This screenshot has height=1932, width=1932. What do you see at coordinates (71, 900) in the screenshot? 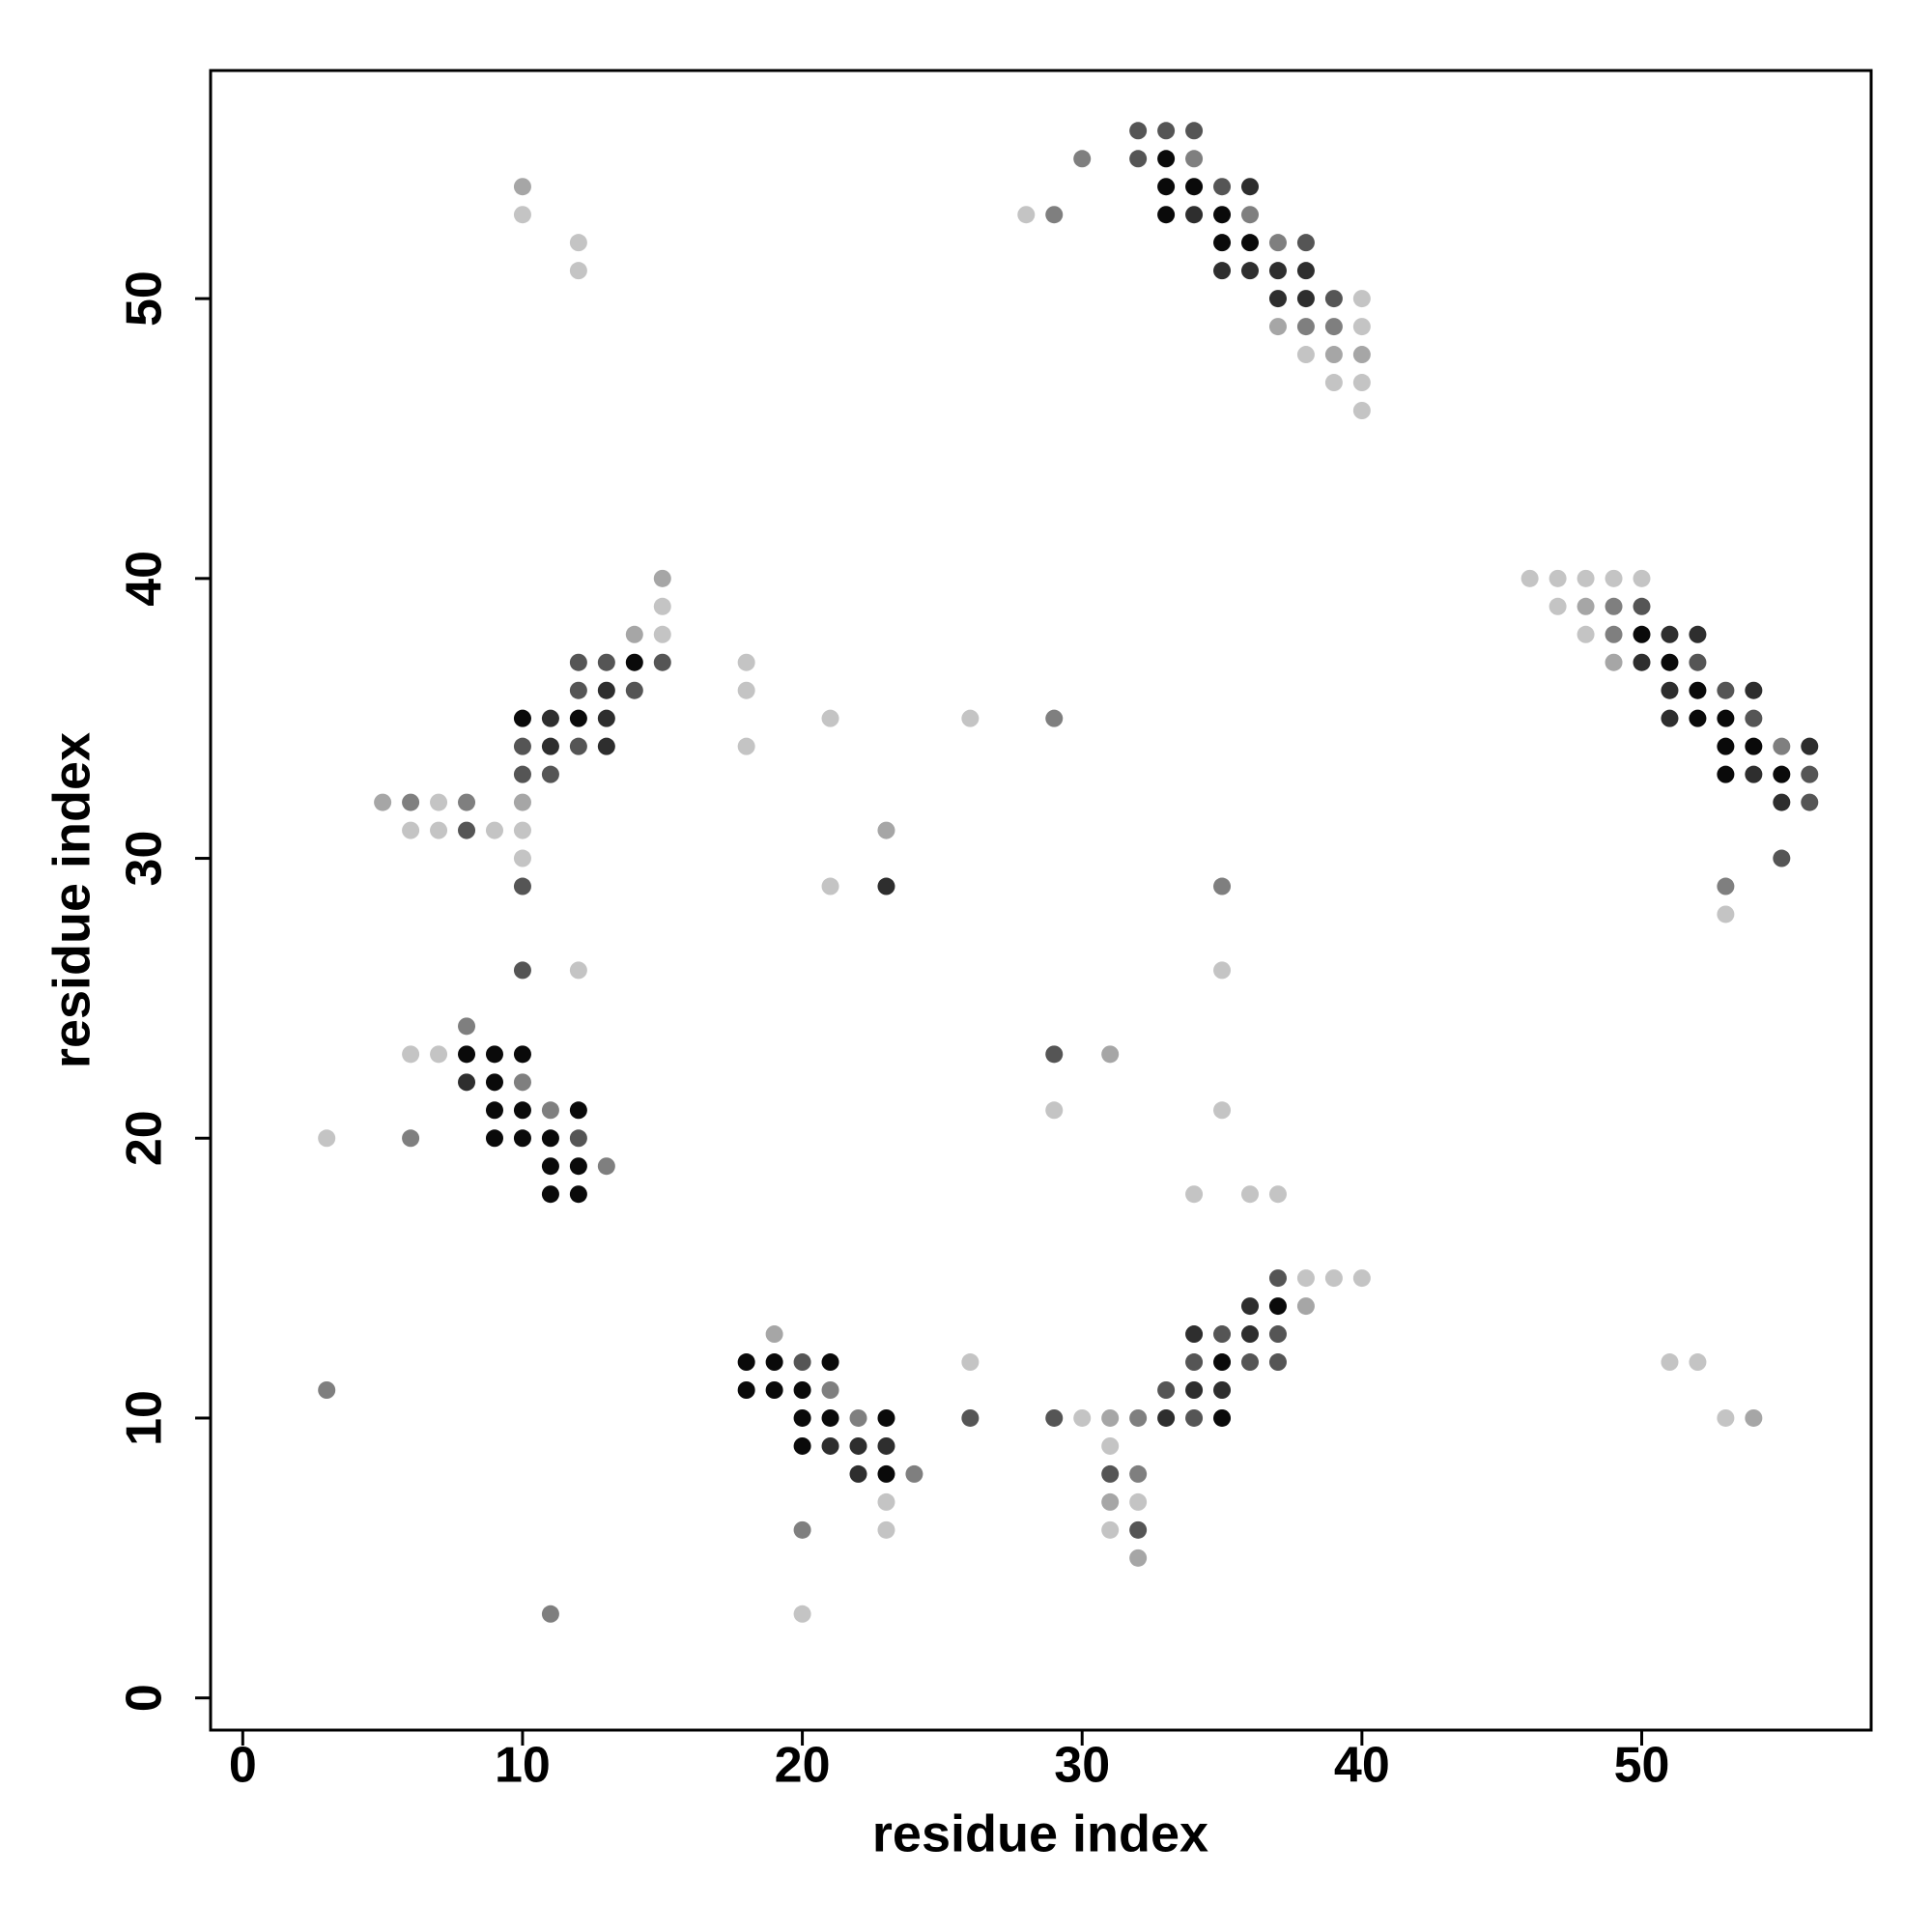
I see `y-axis-title: residue index` at bounding box center [71, 900].